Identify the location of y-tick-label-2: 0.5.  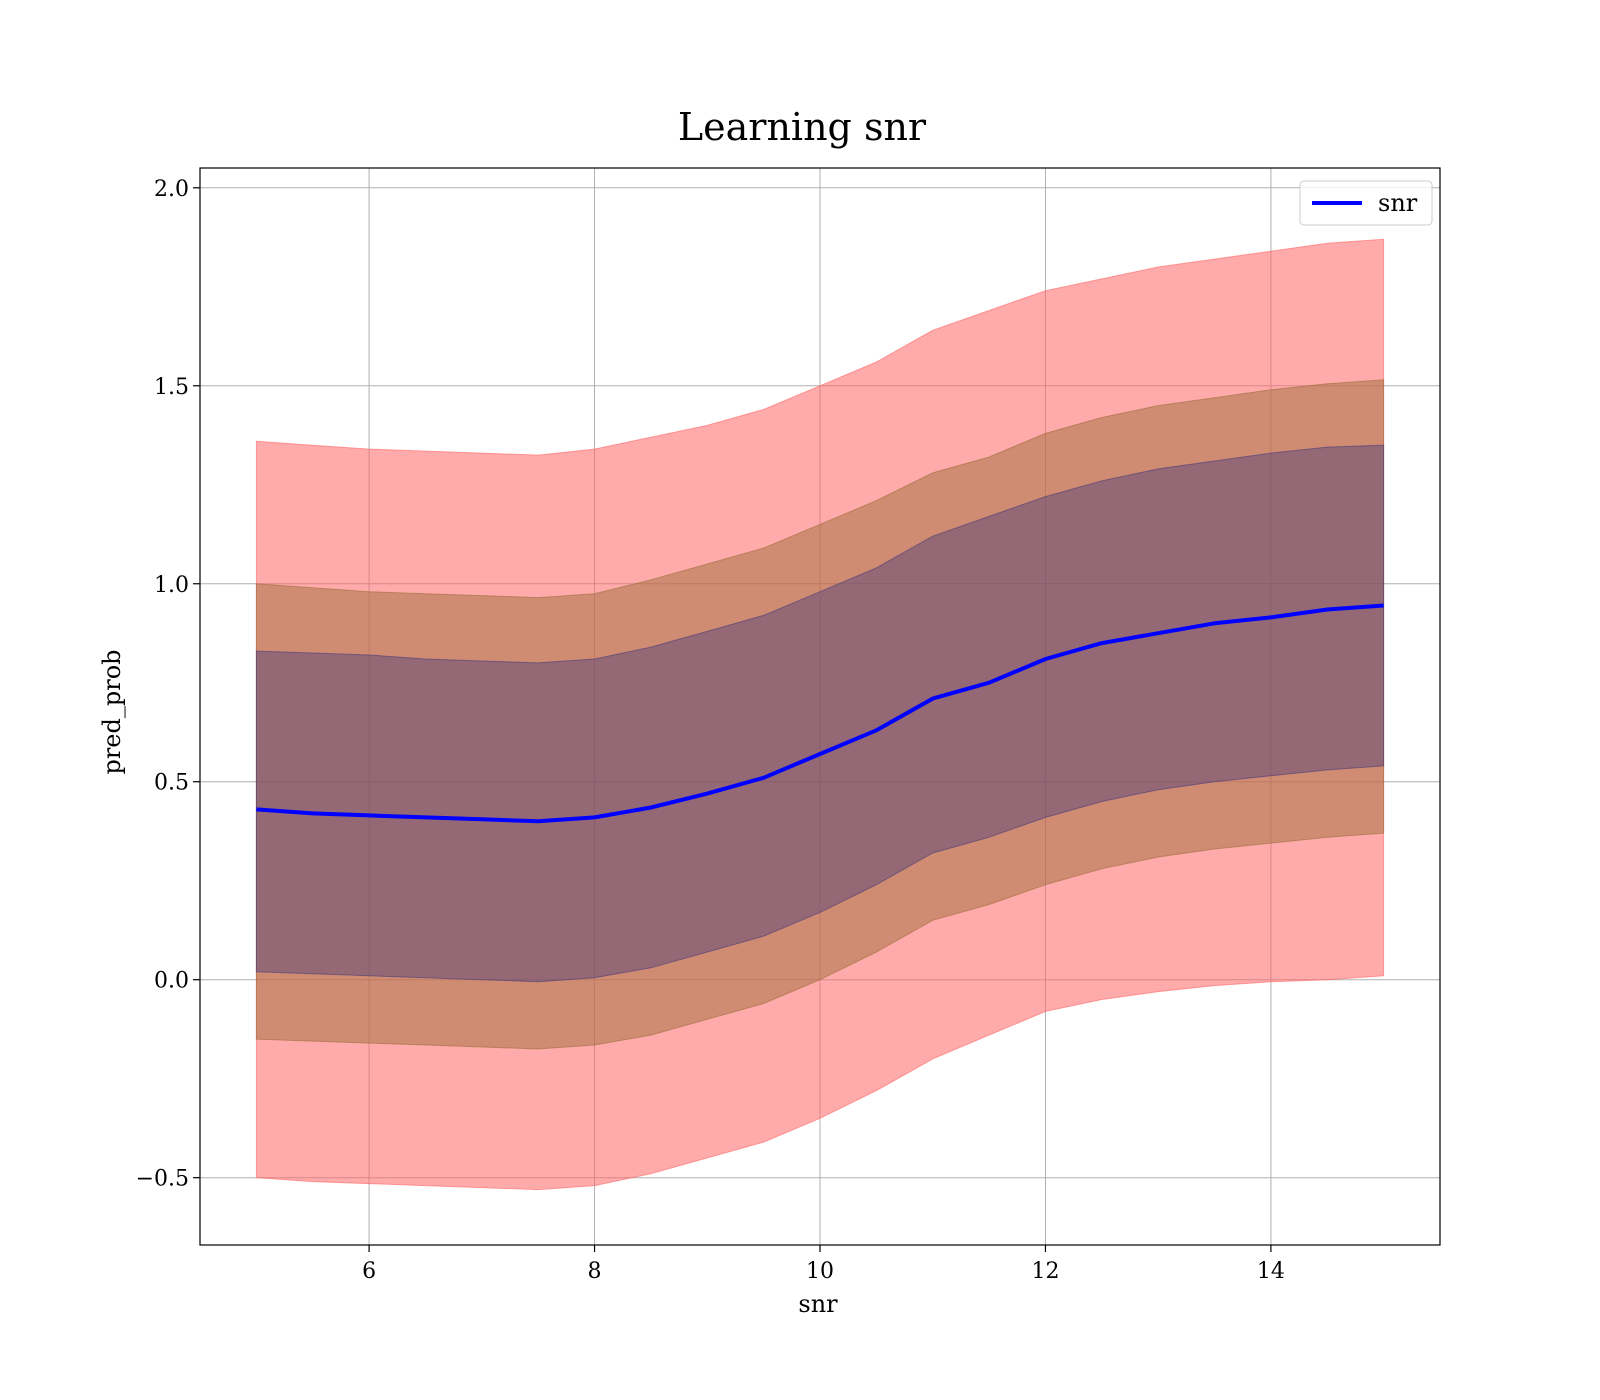
(171, 783).